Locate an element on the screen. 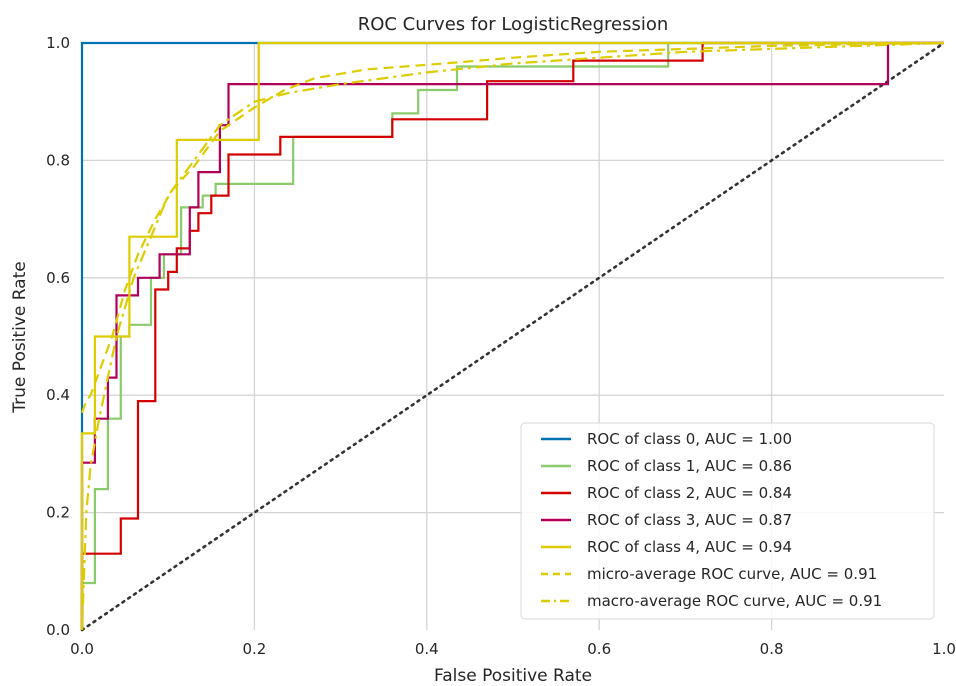 The image size is (956, 686). legend-label-4: ROC of class 4, AUC = 0.94 is located at coordinates (689, 547).